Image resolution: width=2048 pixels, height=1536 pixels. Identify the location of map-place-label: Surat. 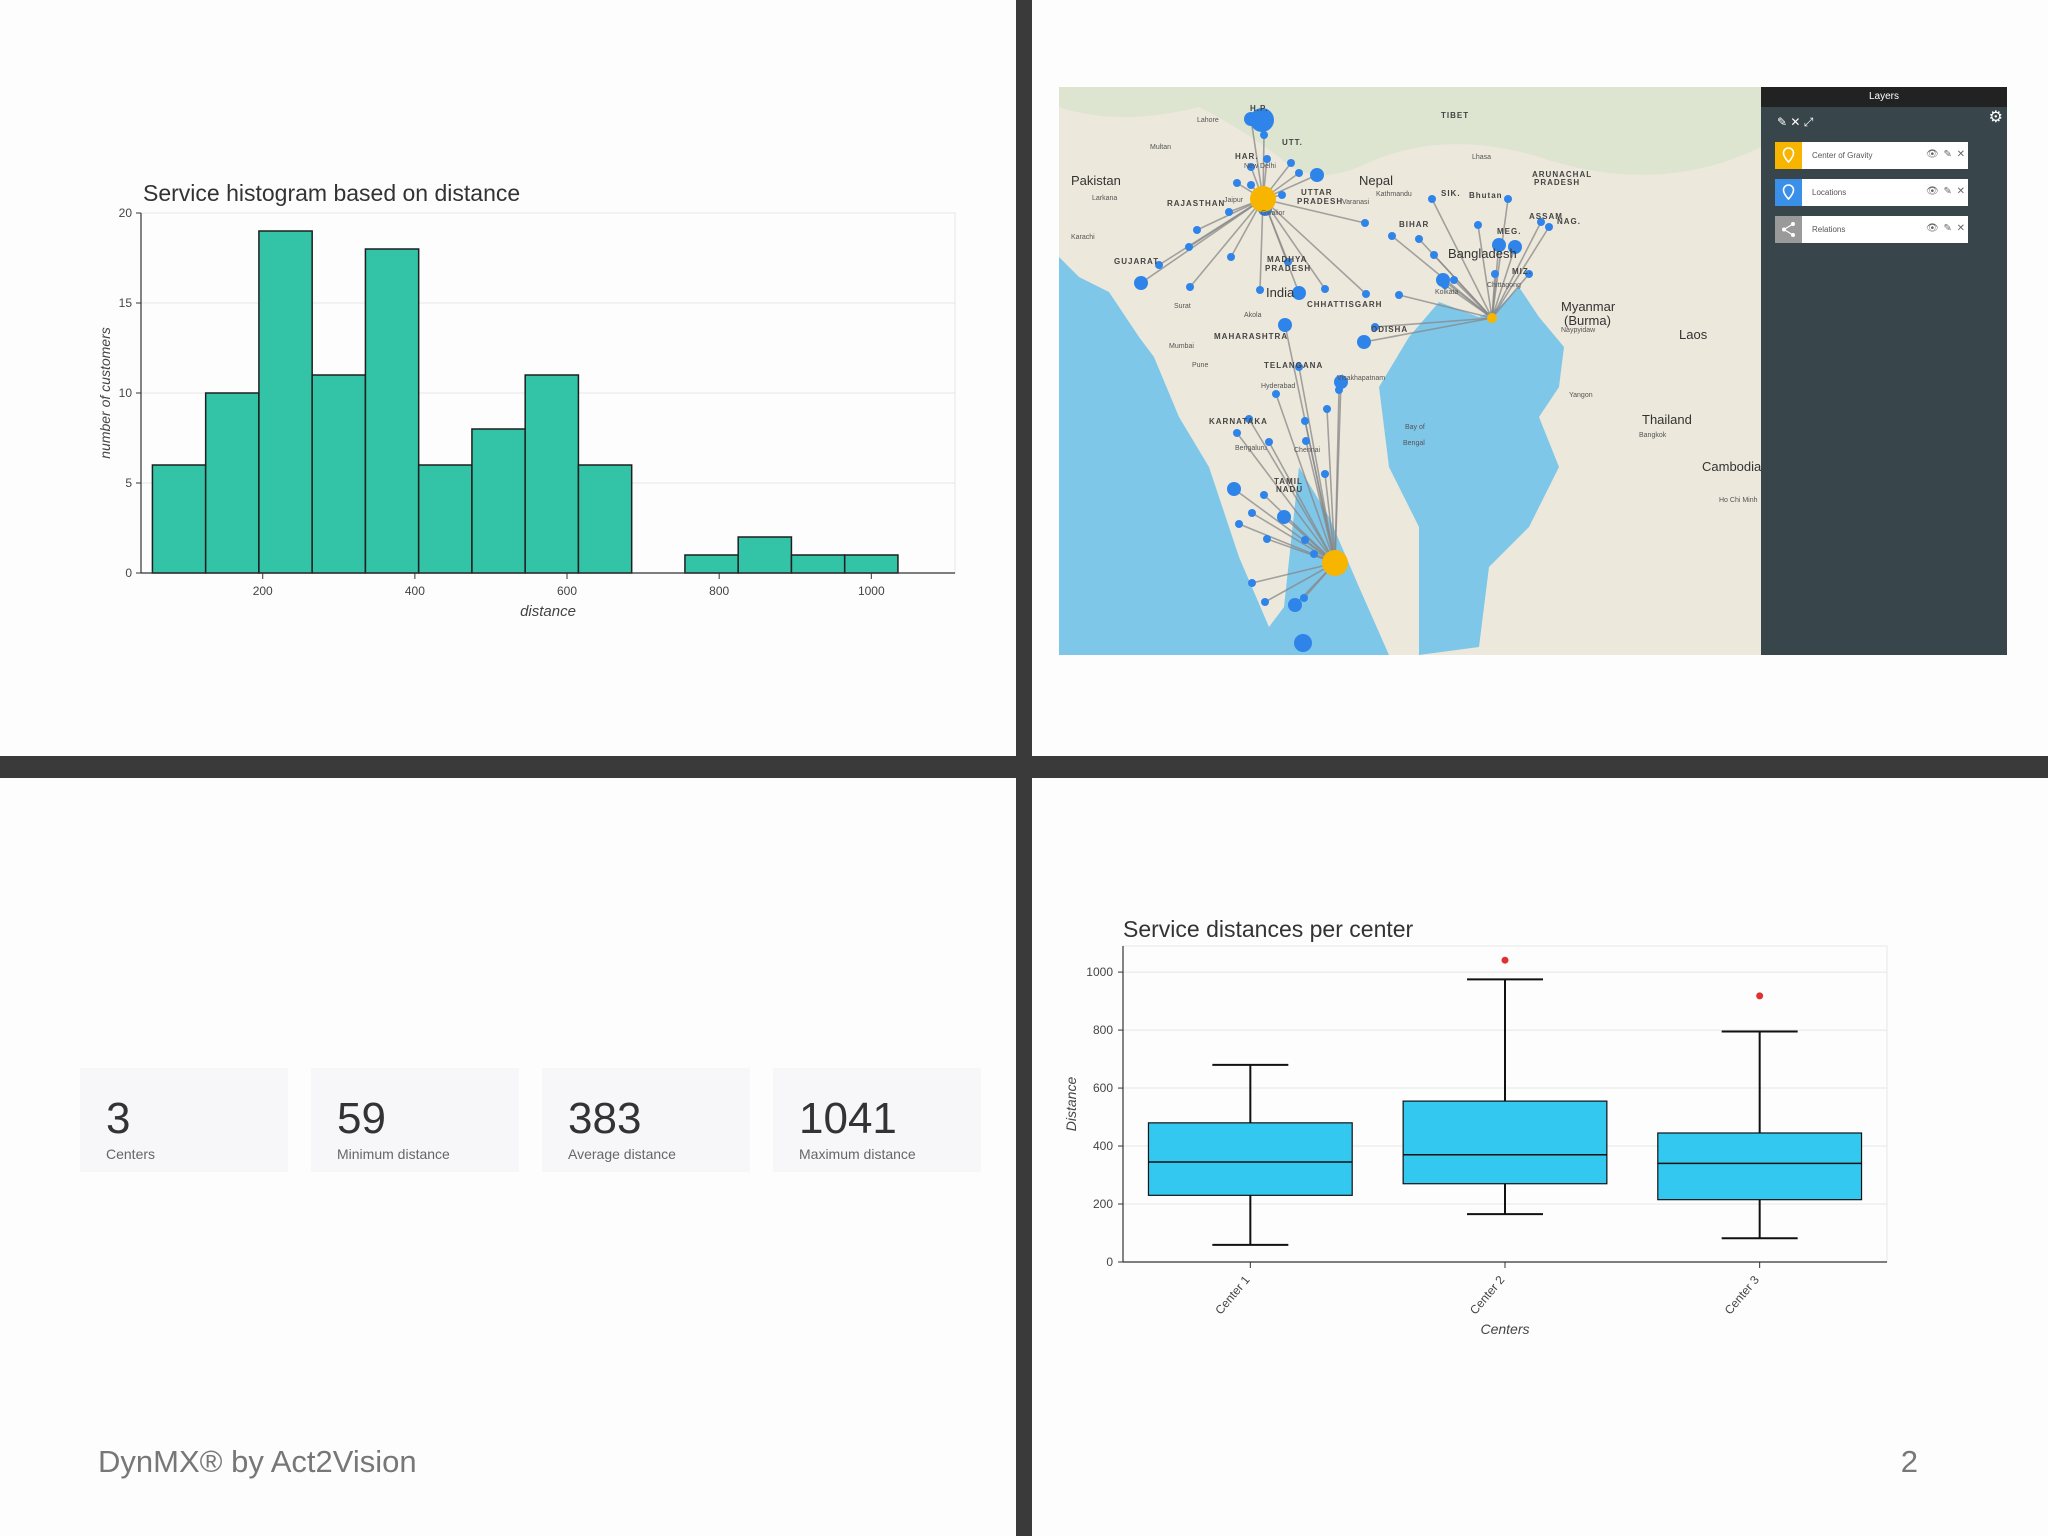
(1182, 306).